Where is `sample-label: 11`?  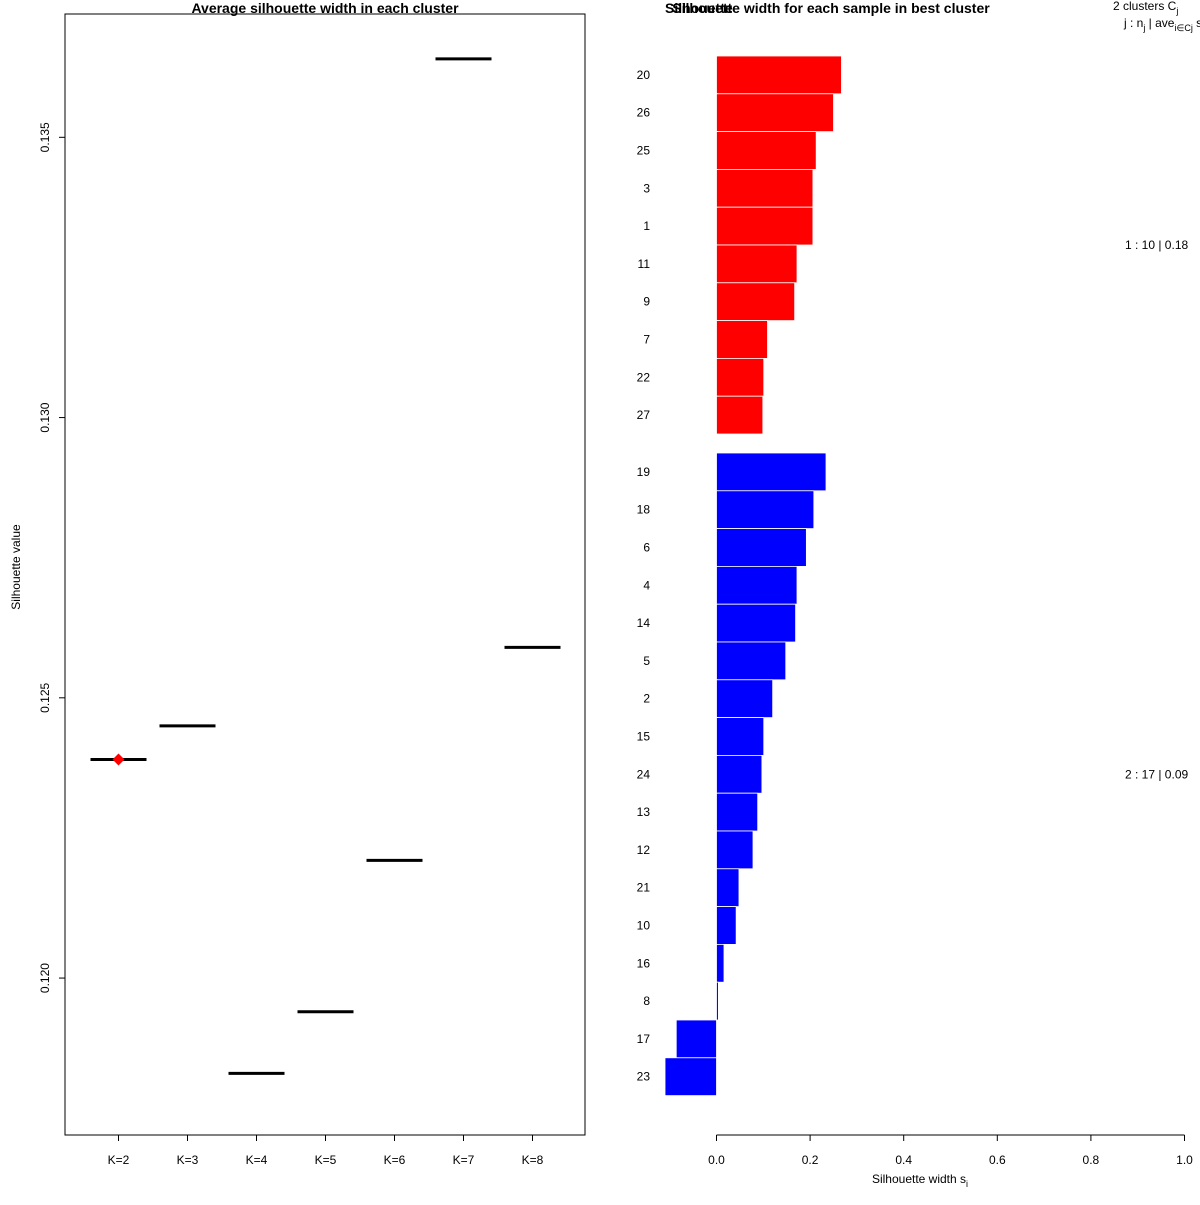 sample-label: 11 is located at coordinates (644, 264).